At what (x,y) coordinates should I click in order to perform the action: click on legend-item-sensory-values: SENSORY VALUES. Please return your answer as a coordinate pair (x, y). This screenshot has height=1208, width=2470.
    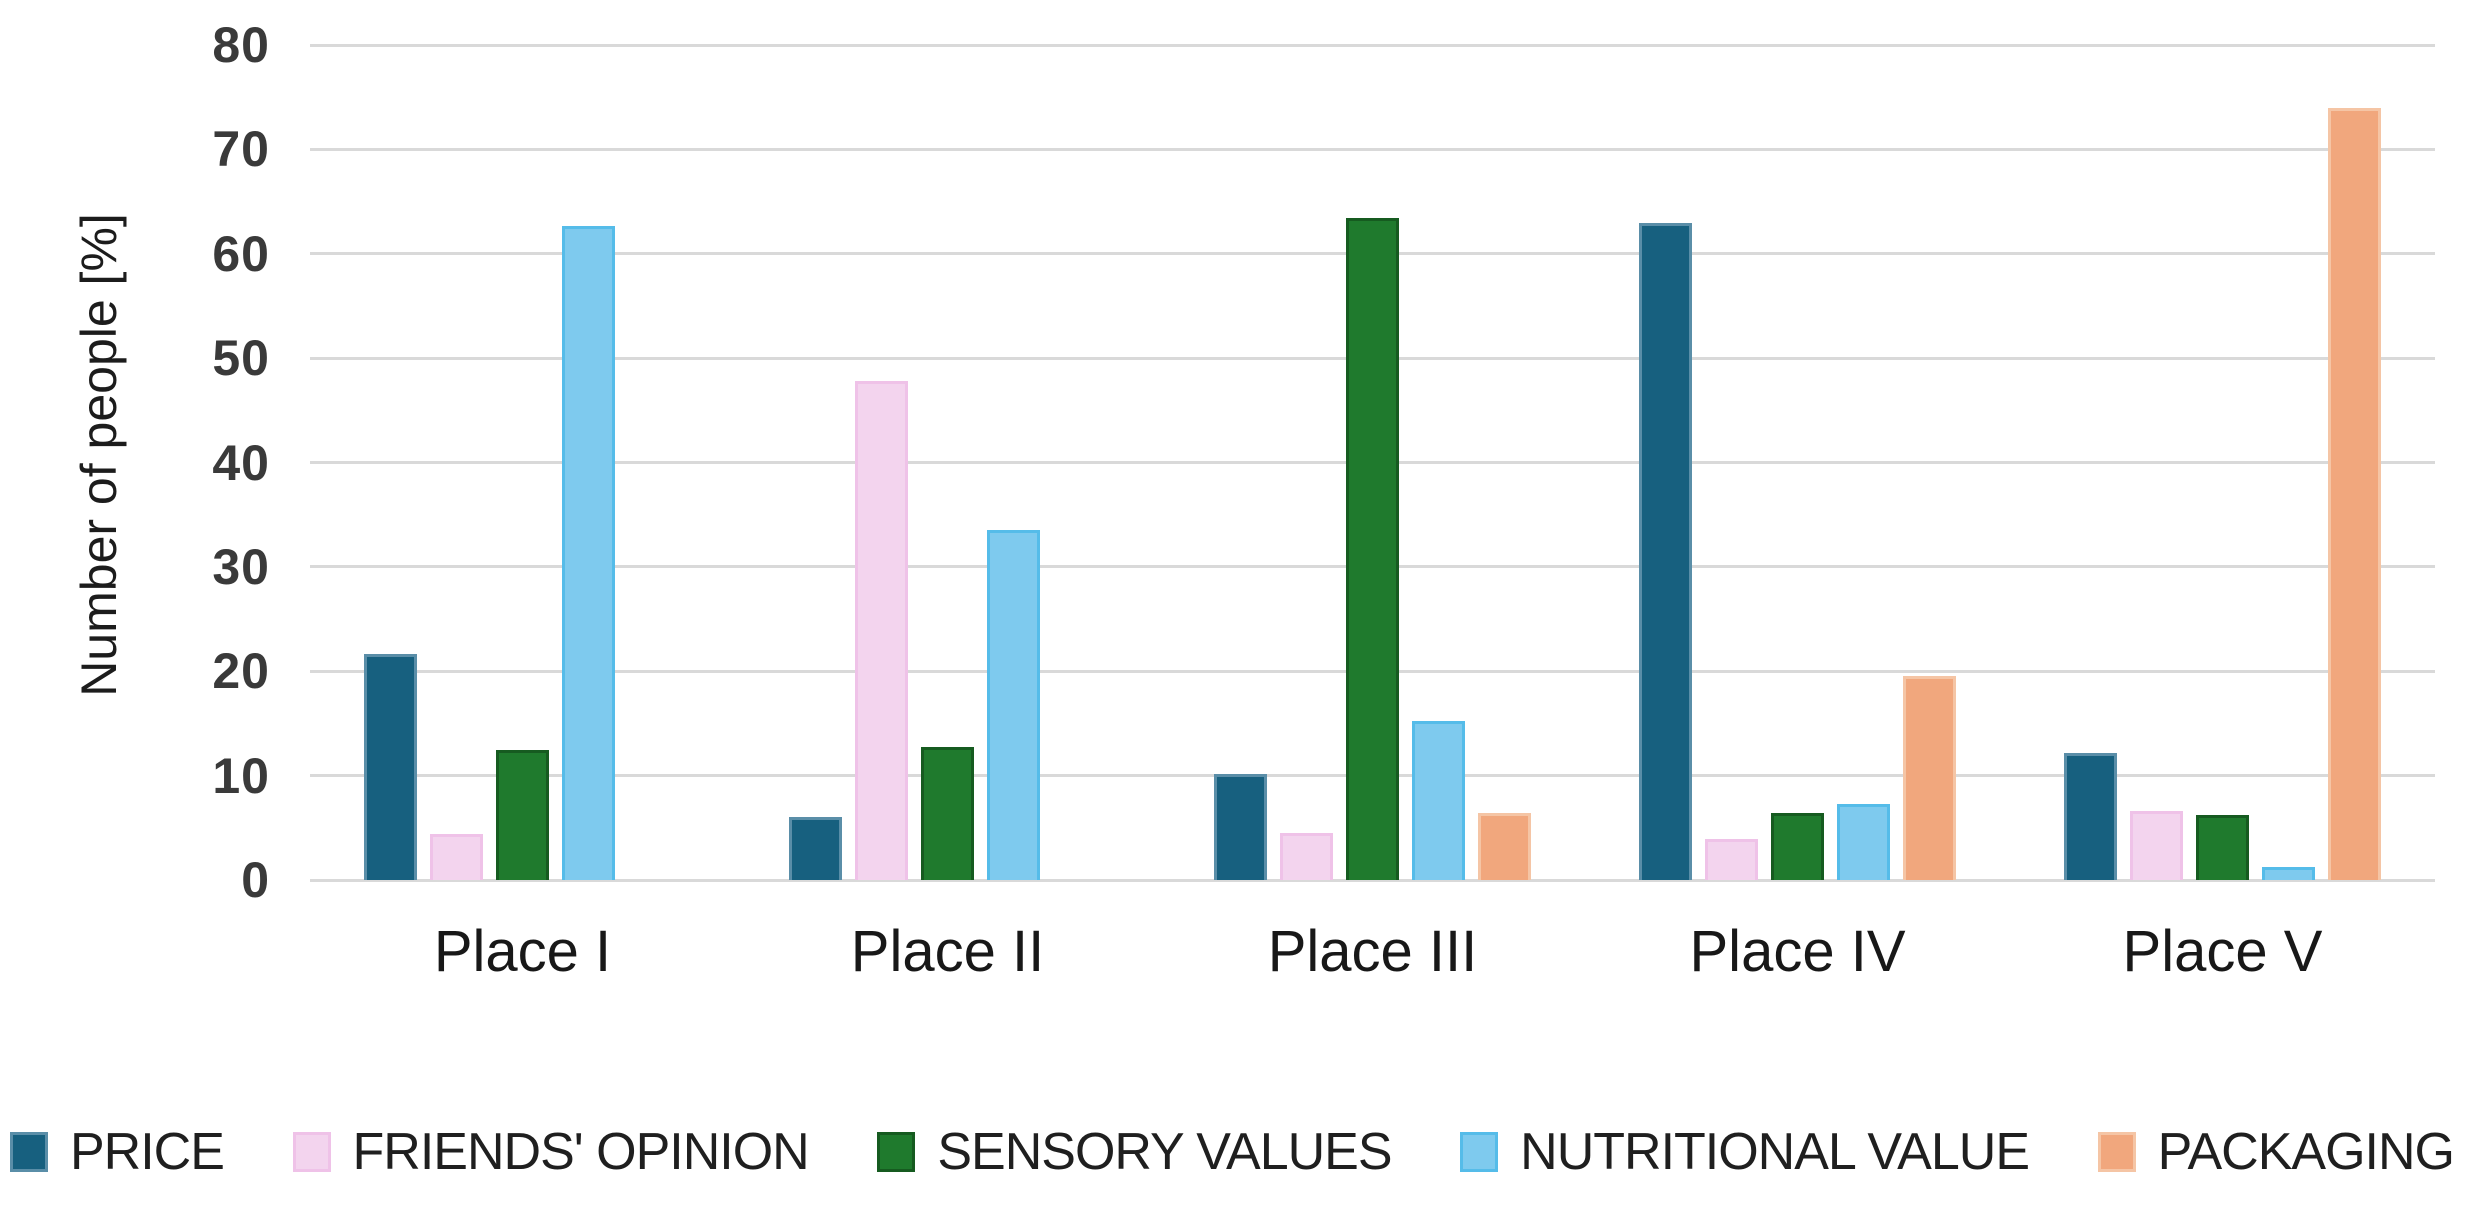
    Looking at the image, I should click on (1135, 1152).